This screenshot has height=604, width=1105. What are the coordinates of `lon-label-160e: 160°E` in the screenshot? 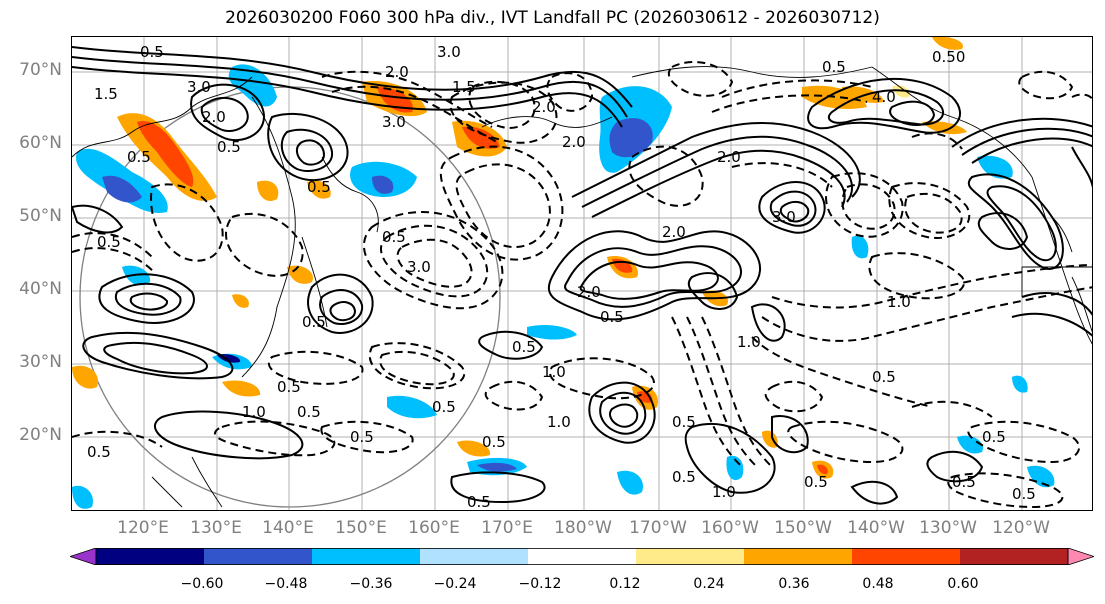 It's located at (434, 528).